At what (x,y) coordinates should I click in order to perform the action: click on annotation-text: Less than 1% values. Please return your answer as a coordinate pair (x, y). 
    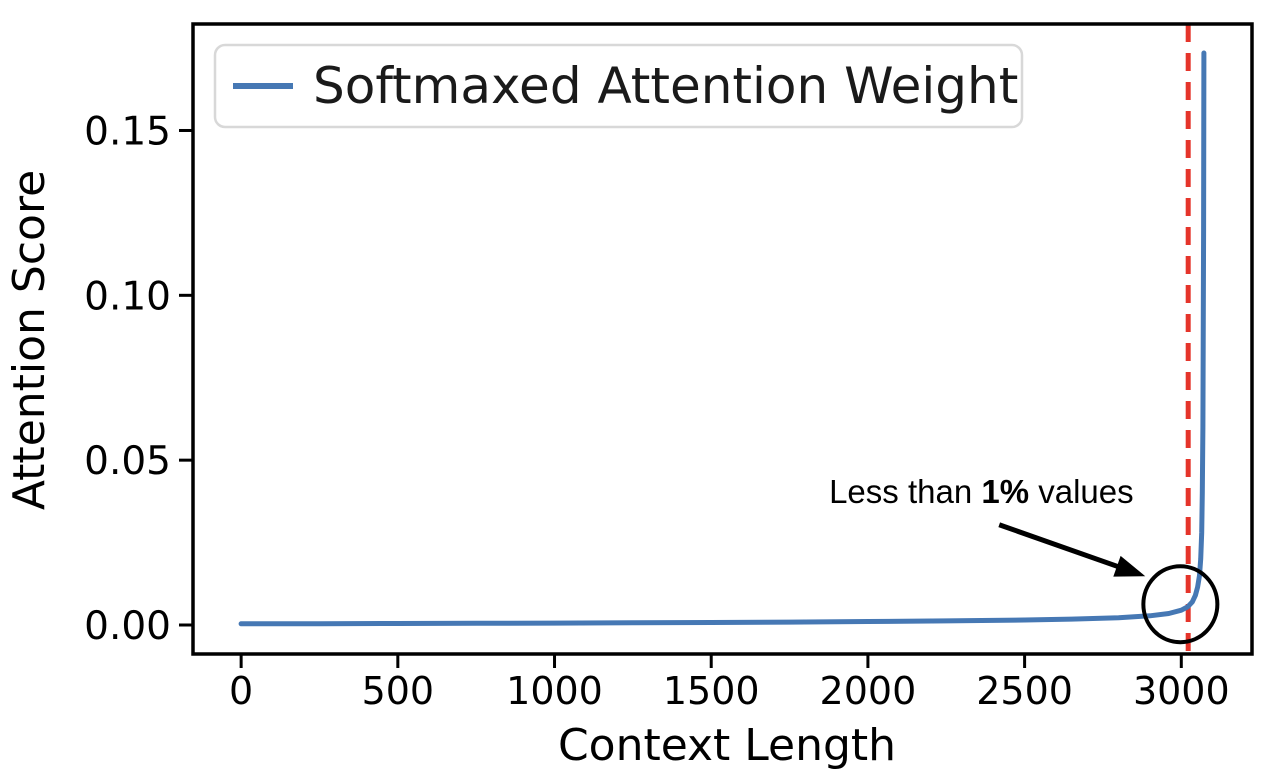
    Looking at the image, I should click on (981, 491).